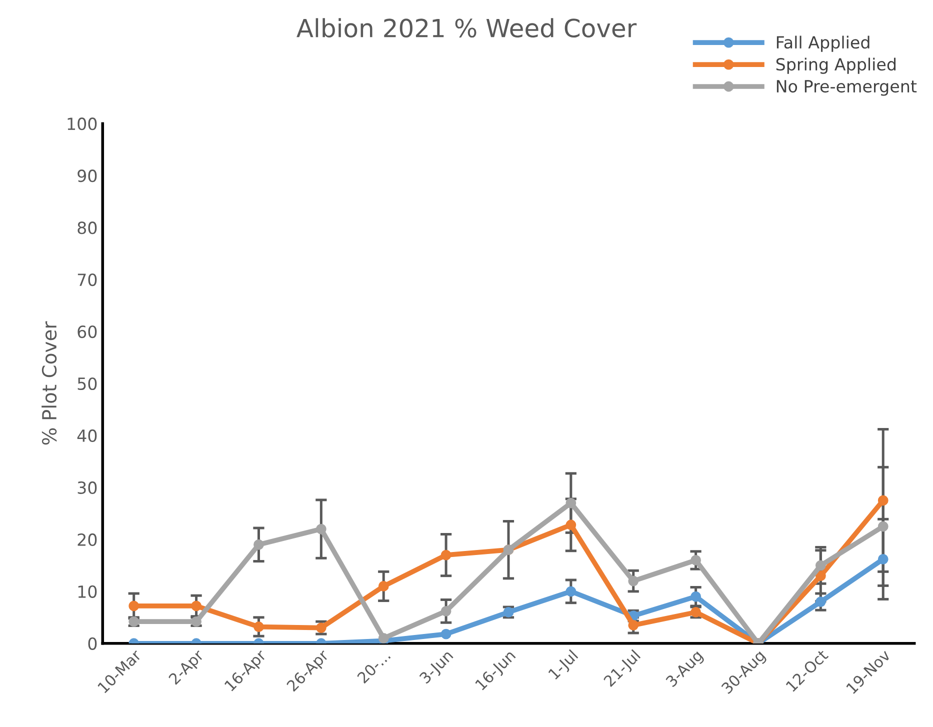  Describe the element at coordinates (49, 383) in the screenshot. I see `y-axis-title: % Plot Cover` at that location.